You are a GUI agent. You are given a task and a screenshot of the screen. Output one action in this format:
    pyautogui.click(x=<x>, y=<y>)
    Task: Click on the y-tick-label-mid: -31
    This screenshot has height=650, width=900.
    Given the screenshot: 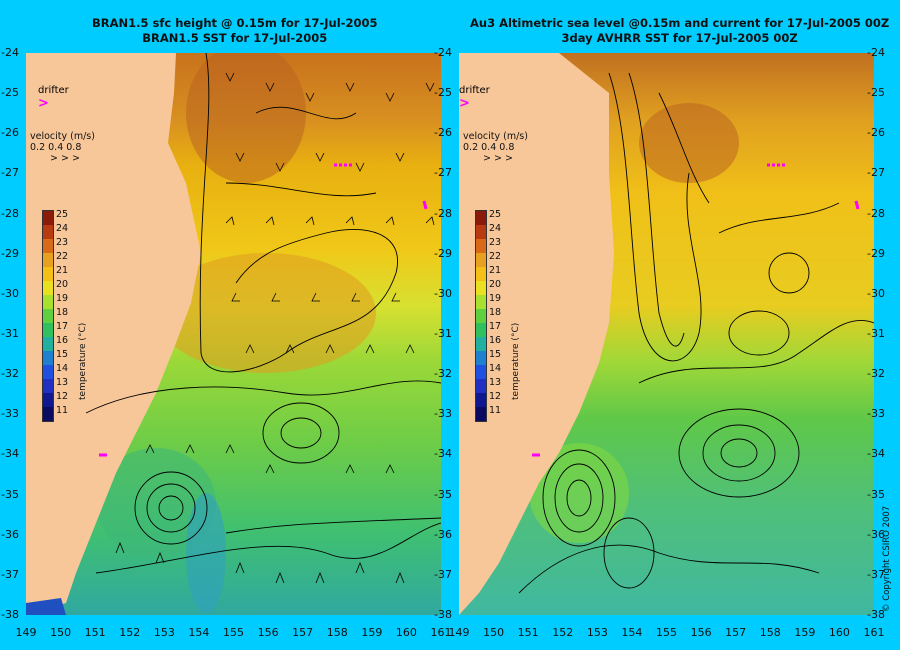 What is the action you would take?
    pyautogui.click(x=443, y=333)
    